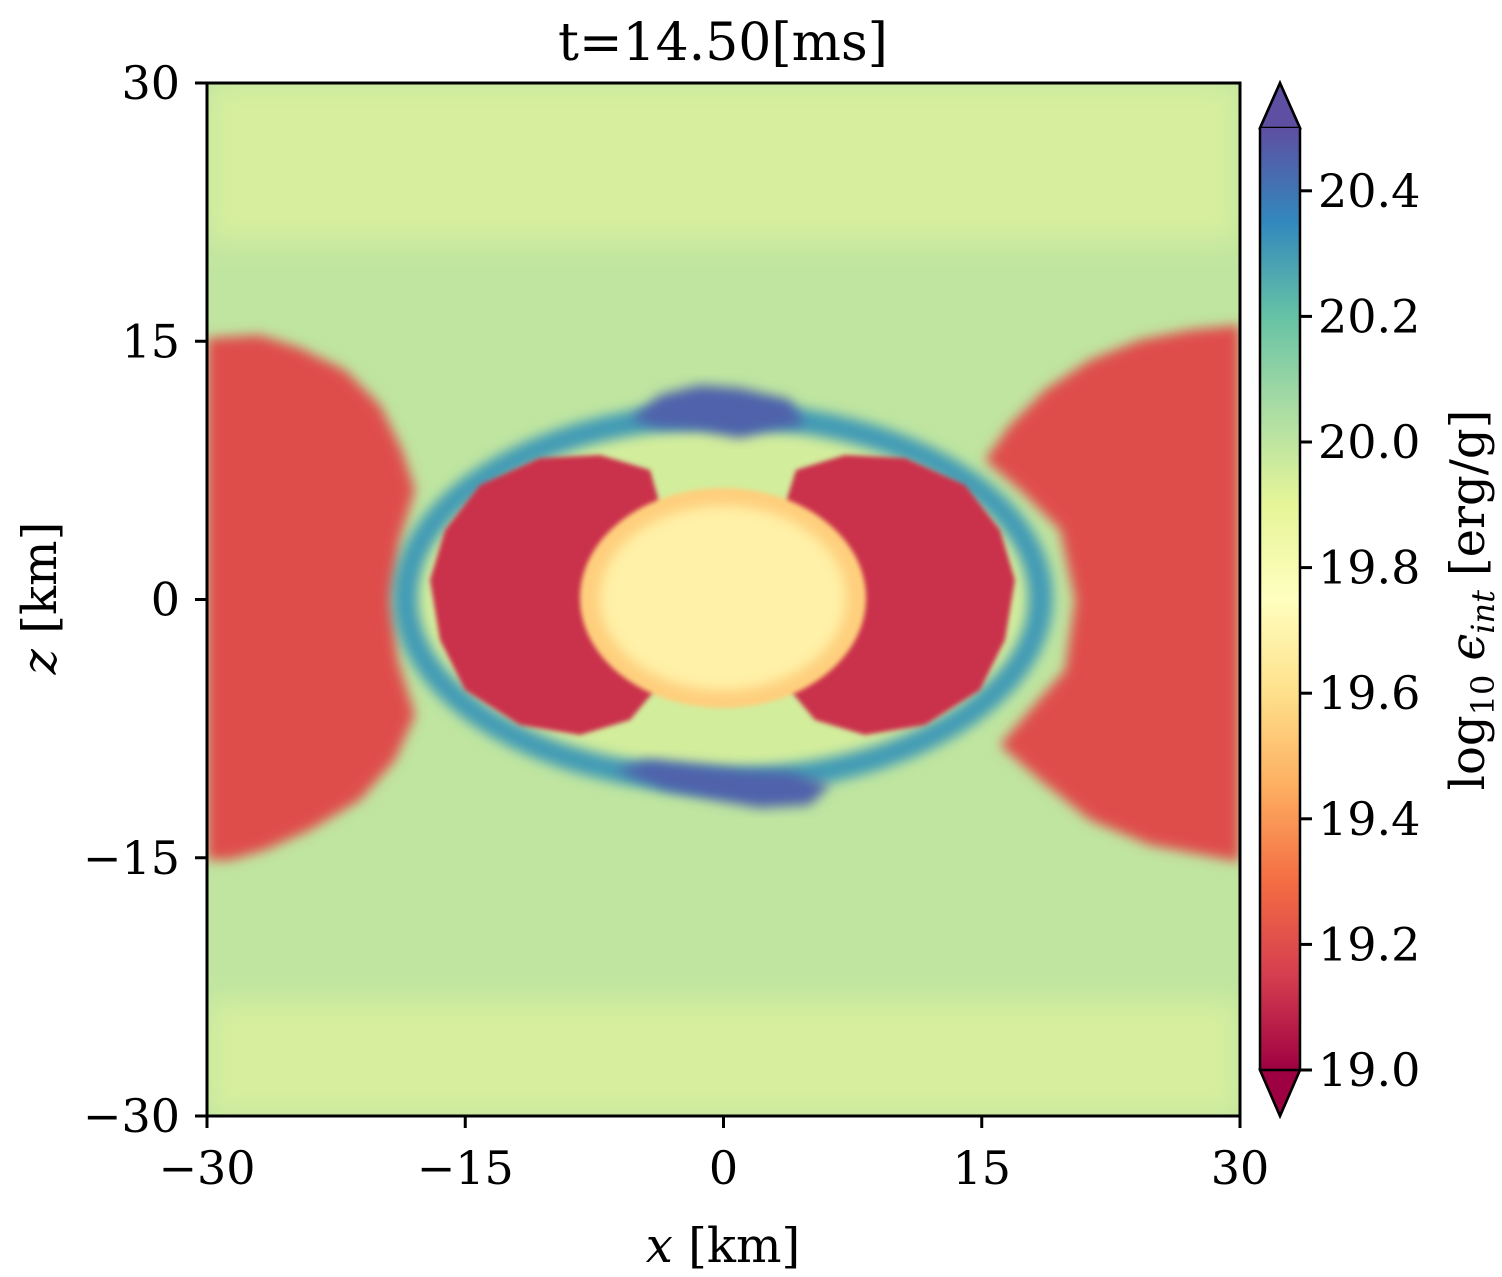 The image size is (1502, 1277). Describe the element at coordinates (723, 43) in the screenshot. I see `chart-title: t=14.50[ms]` at that location.